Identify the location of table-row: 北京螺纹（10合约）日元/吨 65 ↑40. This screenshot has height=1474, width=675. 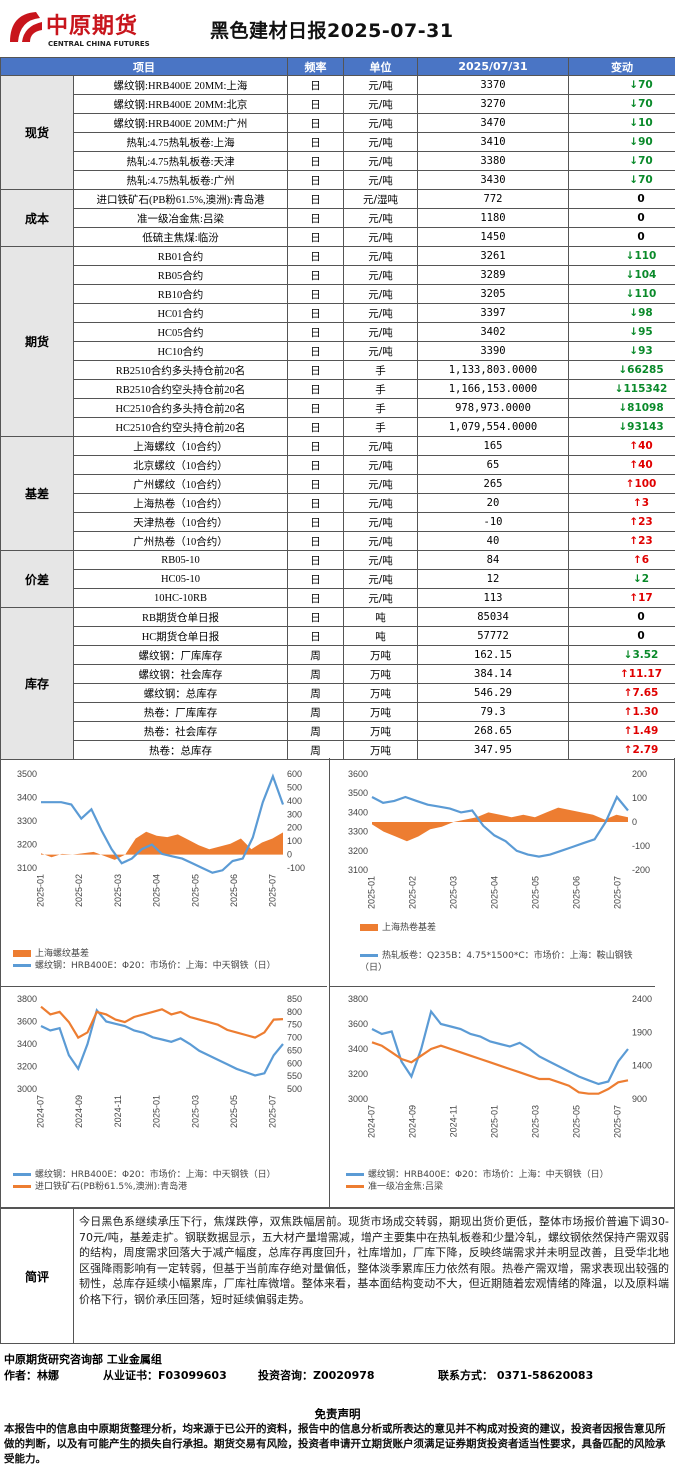
(338, 465).